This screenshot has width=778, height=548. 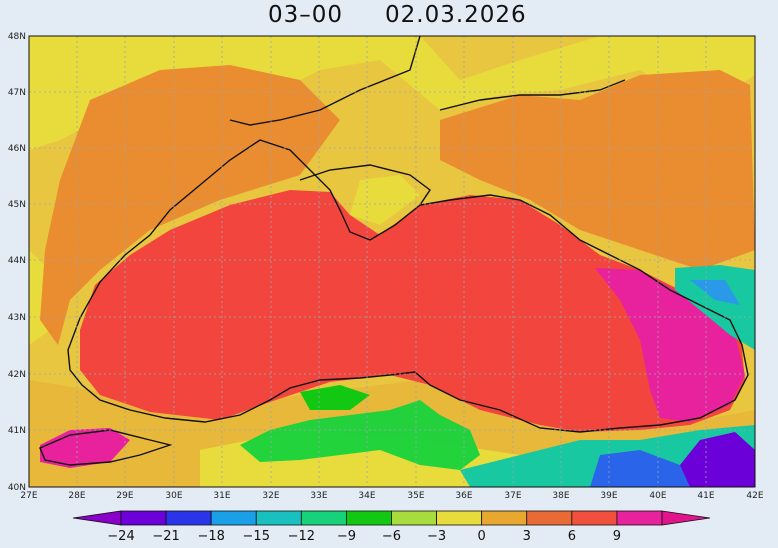 What do you see at coordinates (97, 518) in the screenshot?
I see `colorbar-min-arrow` at bounding box center [97, 518].